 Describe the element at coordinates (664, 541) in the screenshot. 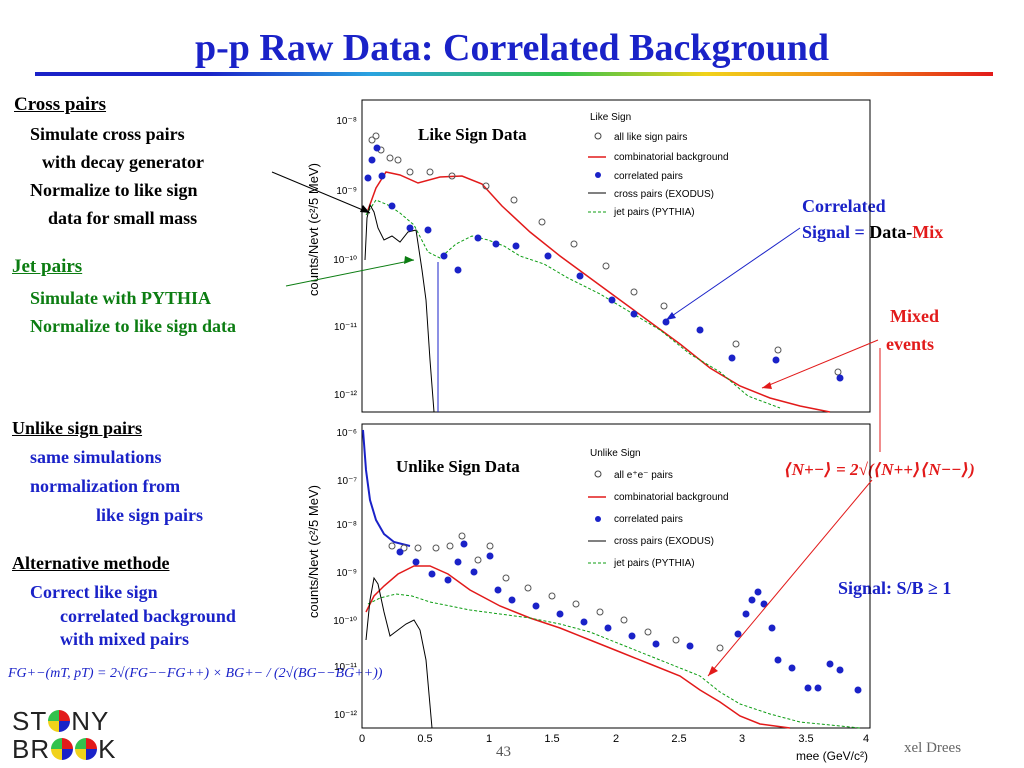

I see `bottom-legend-item: cross pairs (EXODUS)` at that location.